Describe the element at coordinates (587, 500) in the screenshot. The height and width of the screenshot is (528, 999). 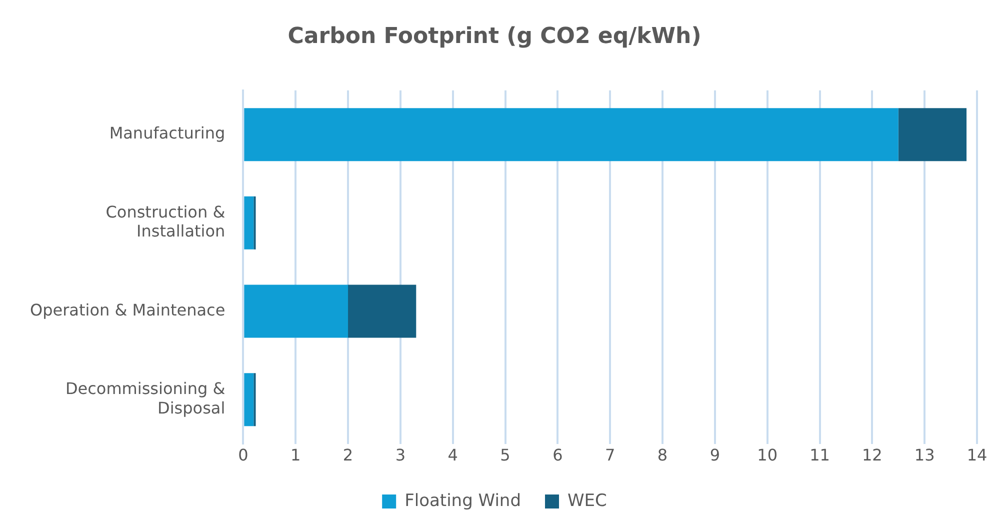
I see `legend-label: WEC` at that location.